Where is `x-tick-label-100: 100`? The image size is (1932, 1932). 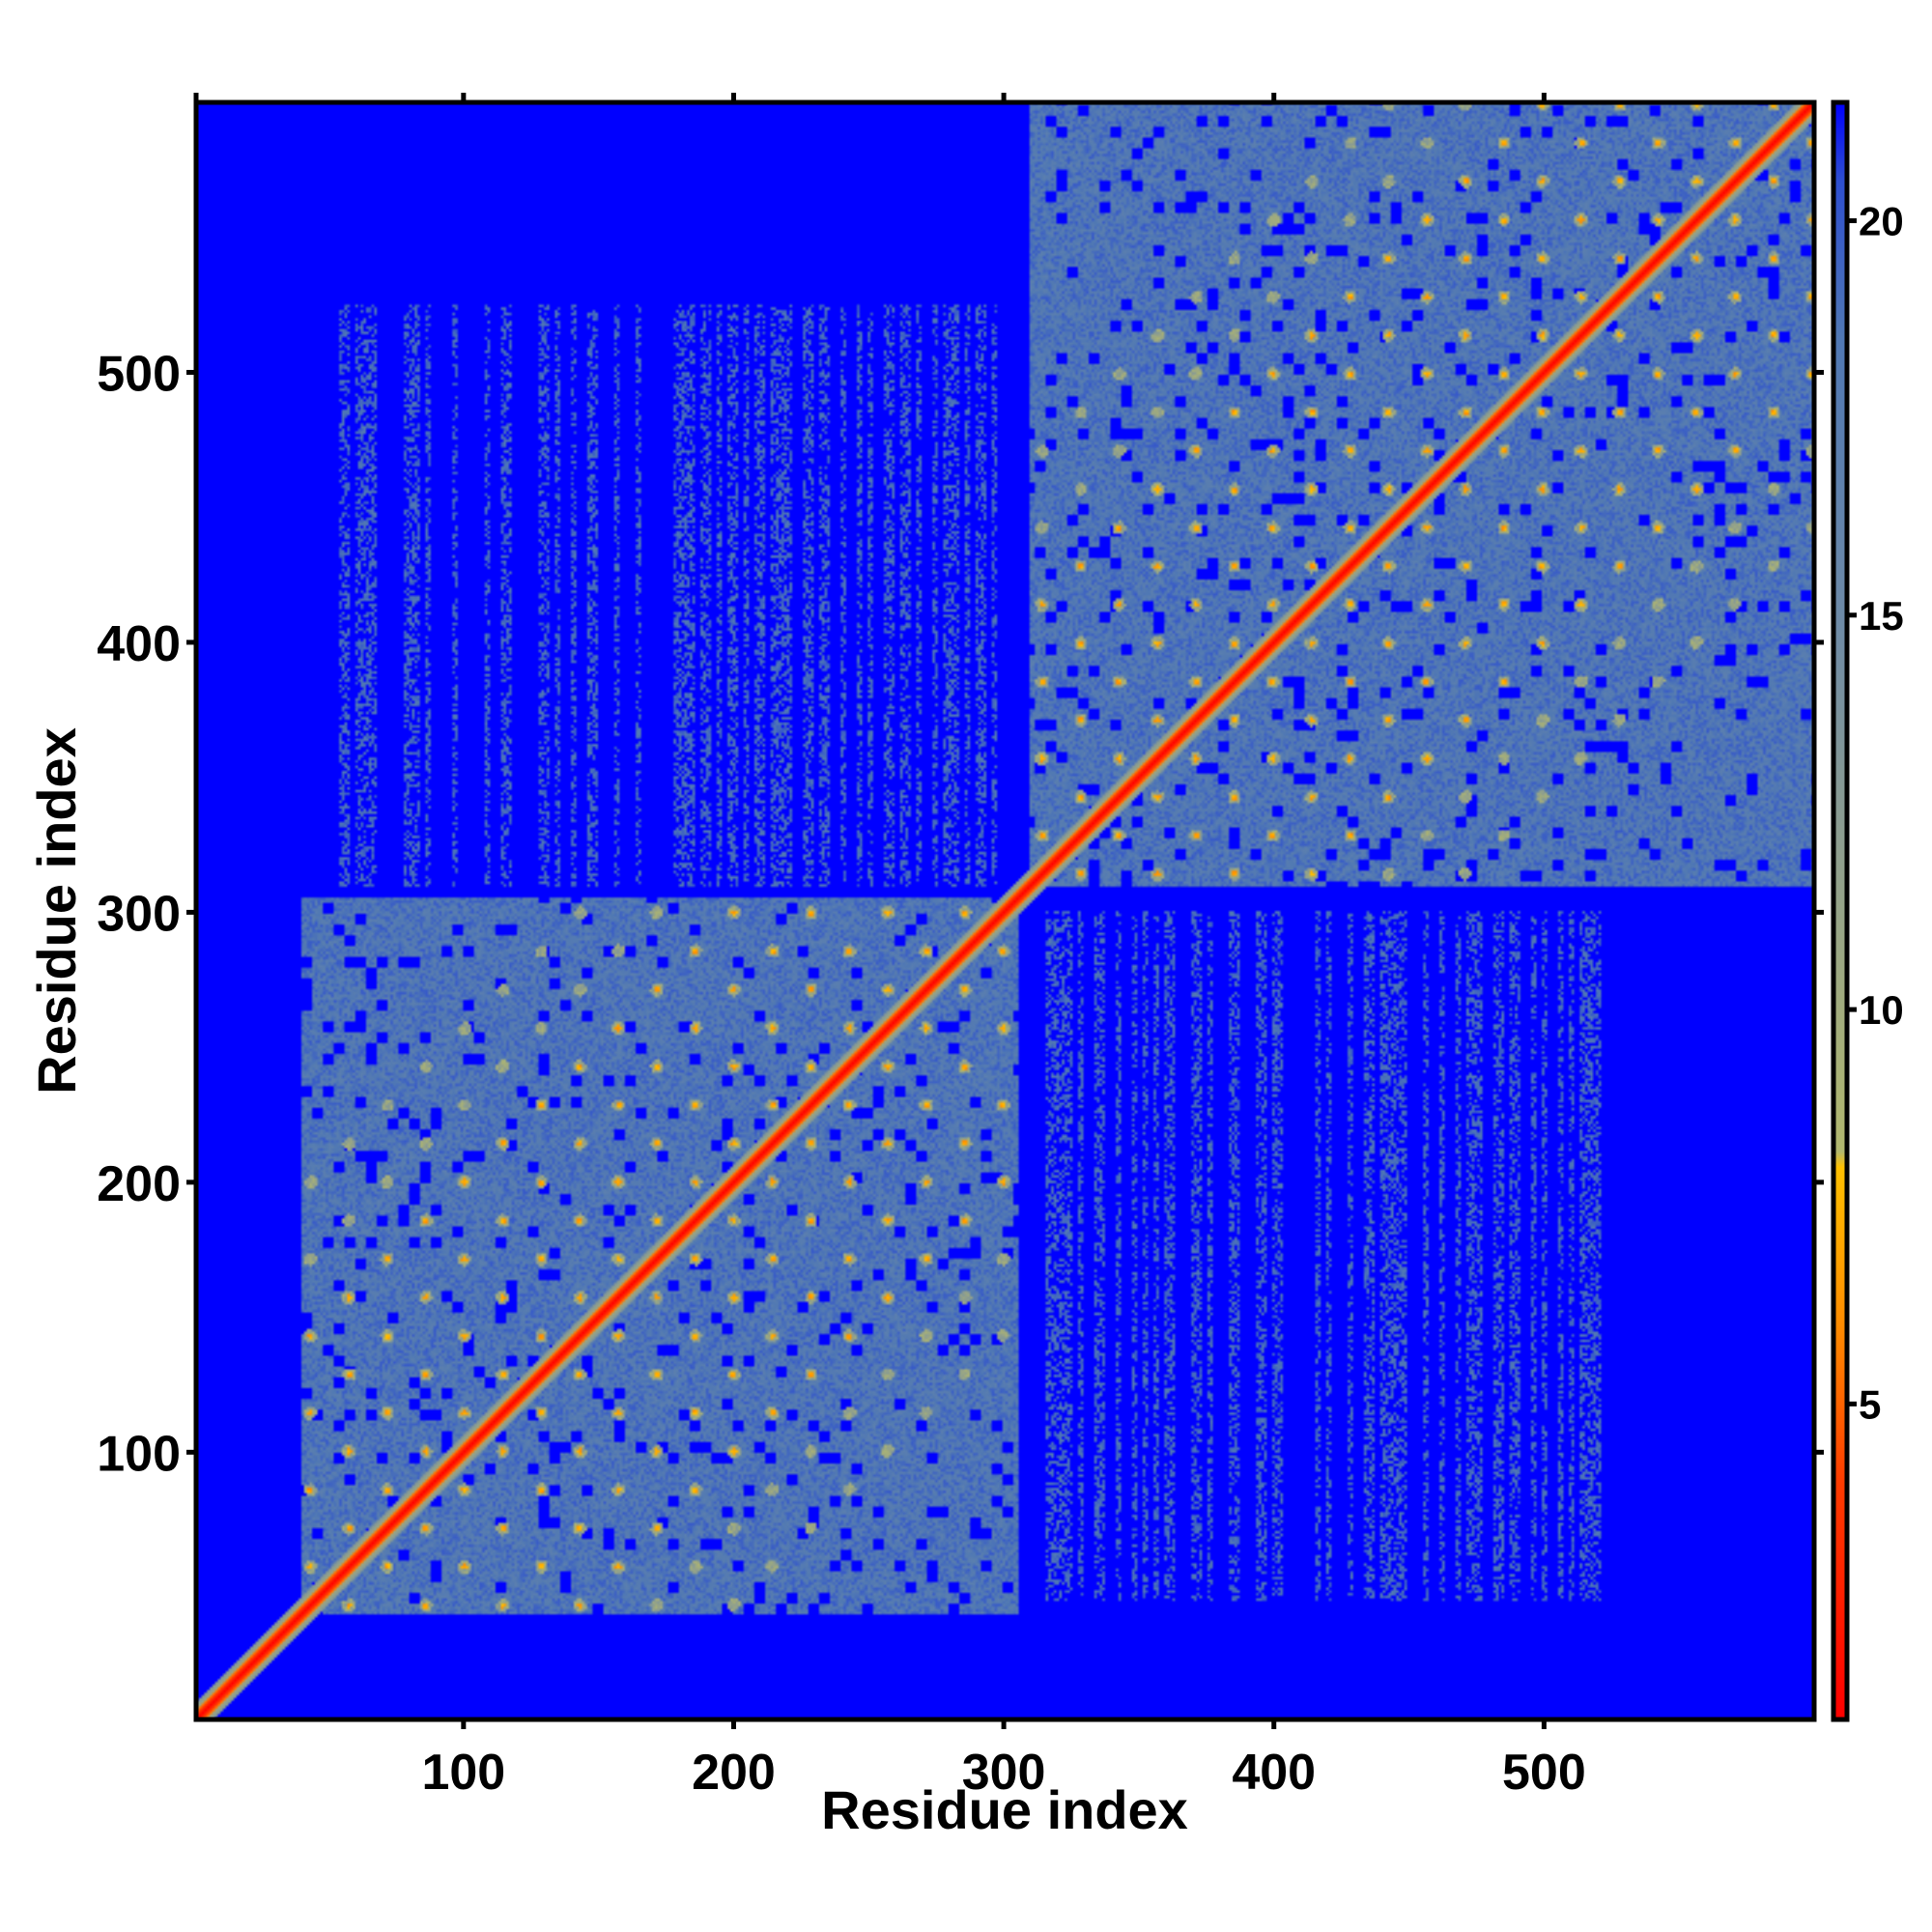
x-tick-label-100: 100 is located at coordinates (463, 1773).